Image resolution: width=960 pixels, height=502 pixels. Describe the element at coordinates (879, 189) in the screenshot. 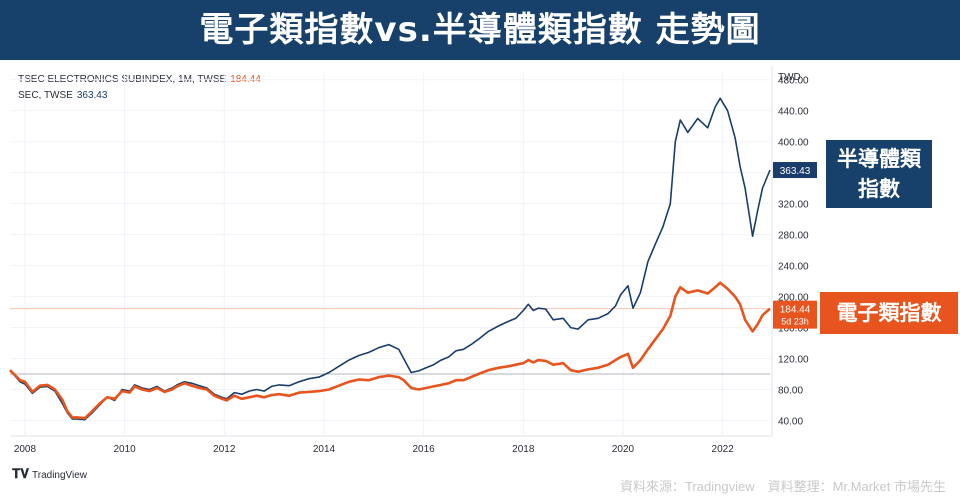

I see `semiconductor-callout-line2: 指數` at that location.